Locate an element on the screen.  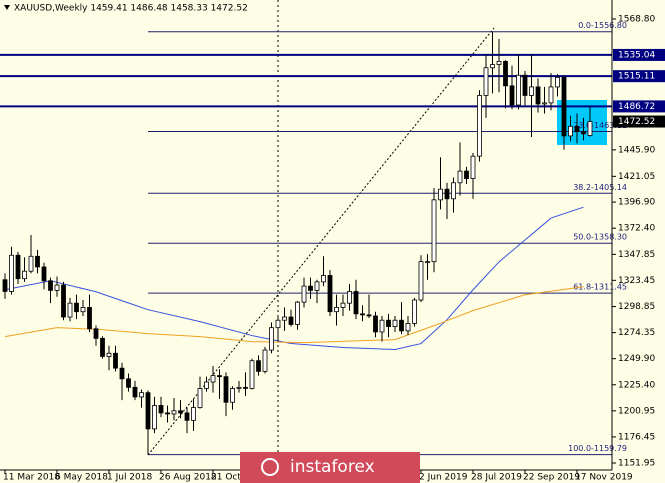
y-tick-label: 1176.45 is located at coordinates (636, 437).